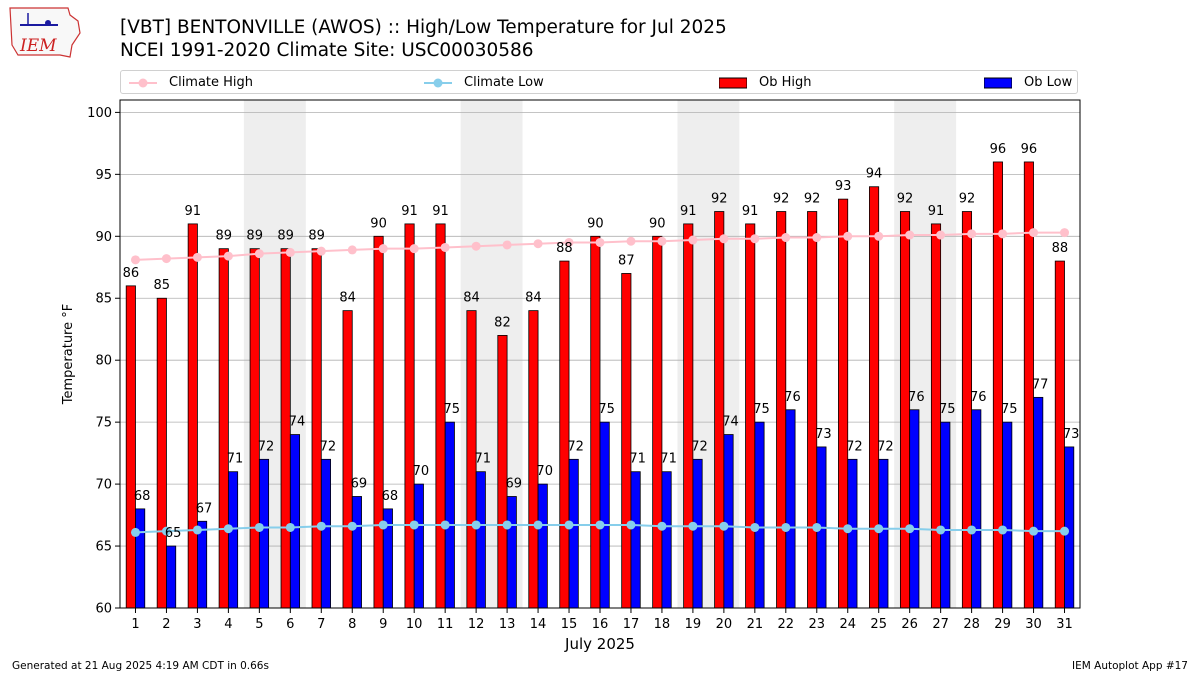  Describe the element at coordinates (352, 624) in the screenshot. I see `x-tick-label: 8` at that location.